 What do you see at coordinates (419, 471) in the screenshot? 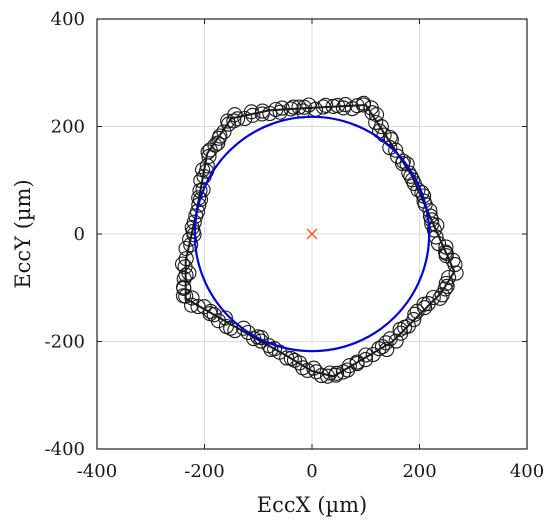
I see `x-tick-label: 200` at bounding box center [419, 471].